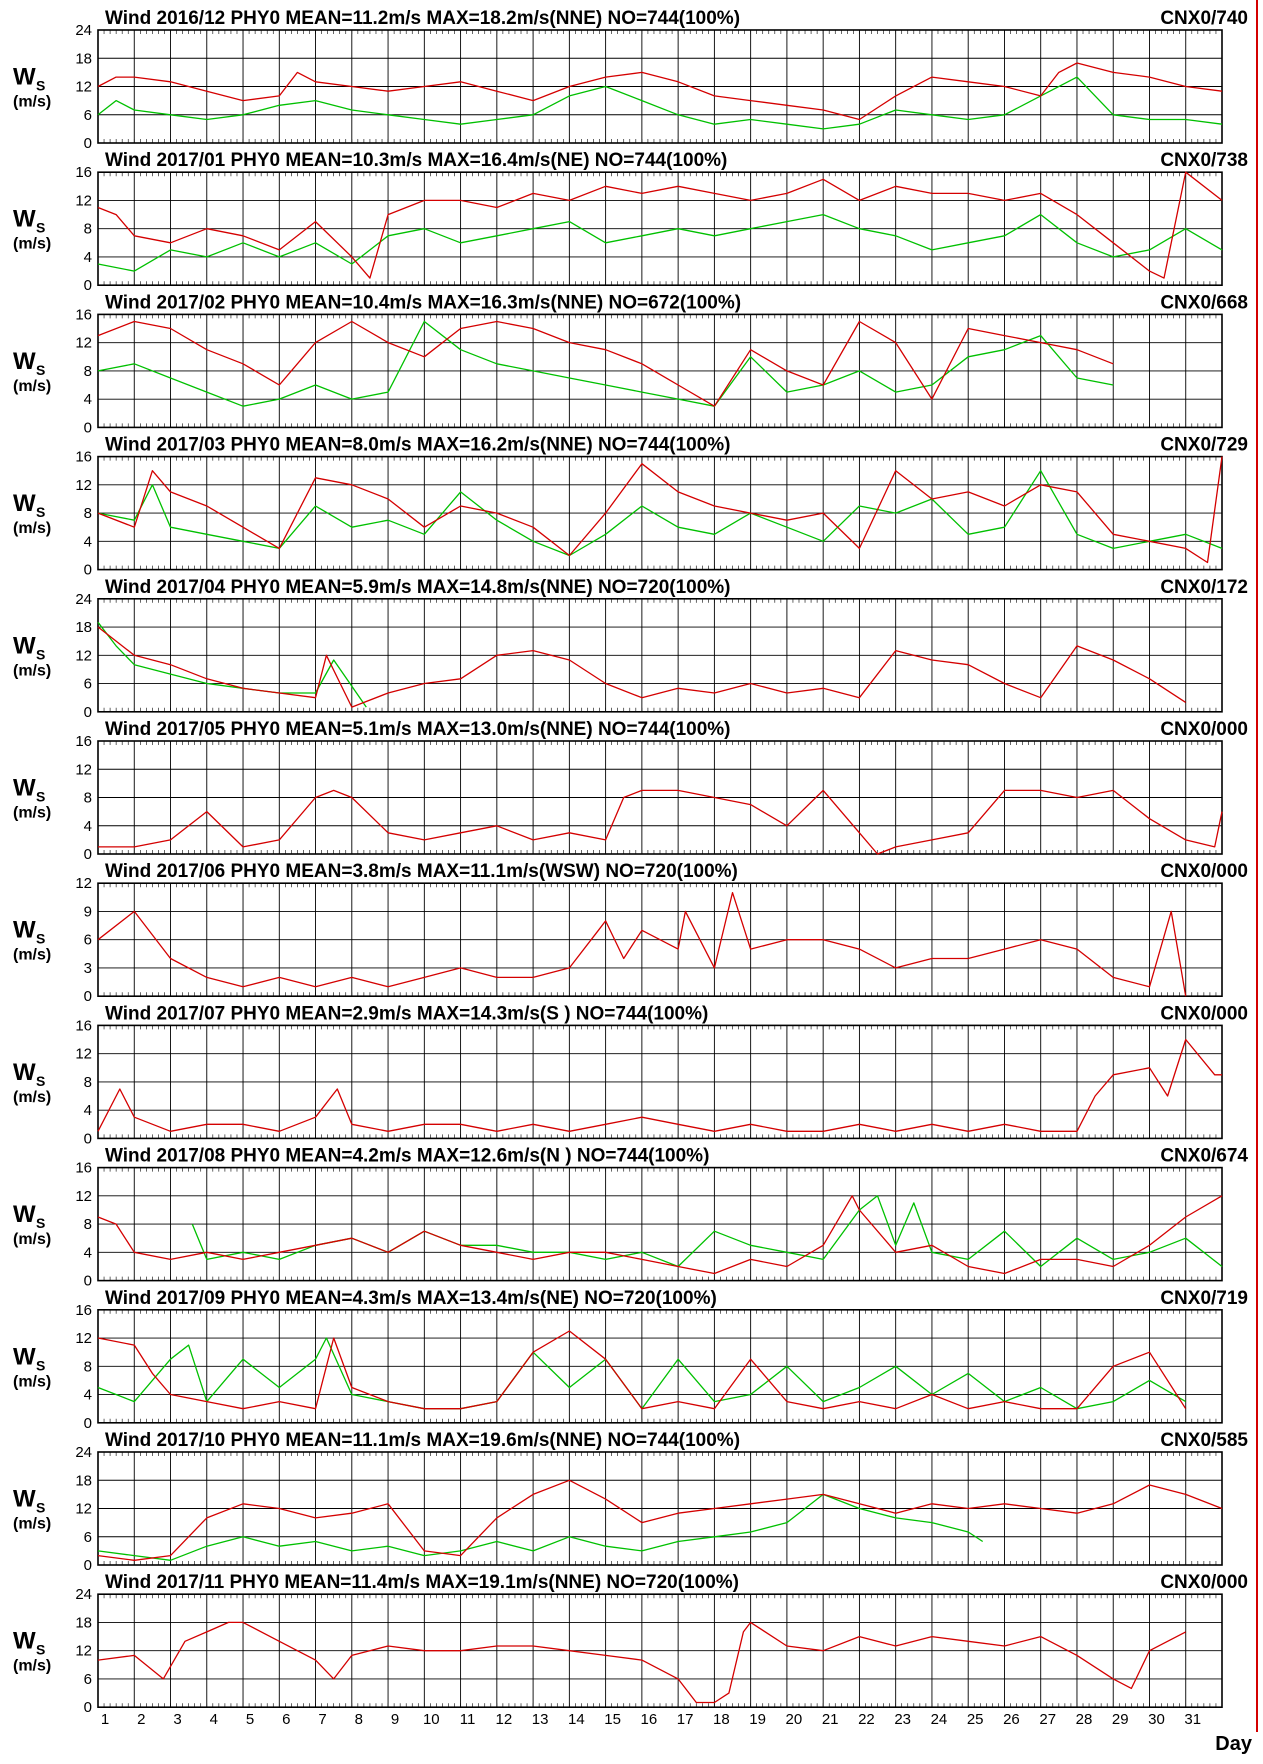 The height and width of the screenshot is (1764, 1263). Describe the element at coordinates (1204, 1156) in the screenshot. I see `panel-station-code: CNX0/674` at that location.